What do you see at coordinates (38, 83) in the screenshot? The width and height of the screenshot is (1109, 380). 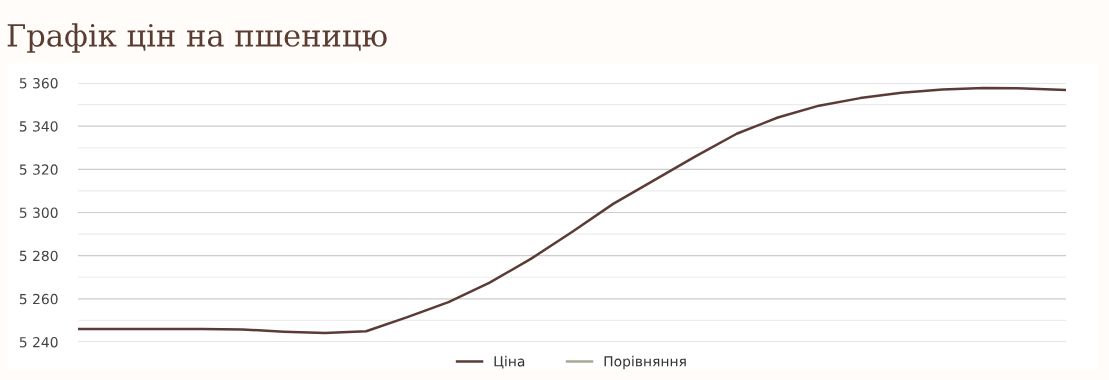 I see `y-tick-label: 5 360` at bounding box center [38, 83].